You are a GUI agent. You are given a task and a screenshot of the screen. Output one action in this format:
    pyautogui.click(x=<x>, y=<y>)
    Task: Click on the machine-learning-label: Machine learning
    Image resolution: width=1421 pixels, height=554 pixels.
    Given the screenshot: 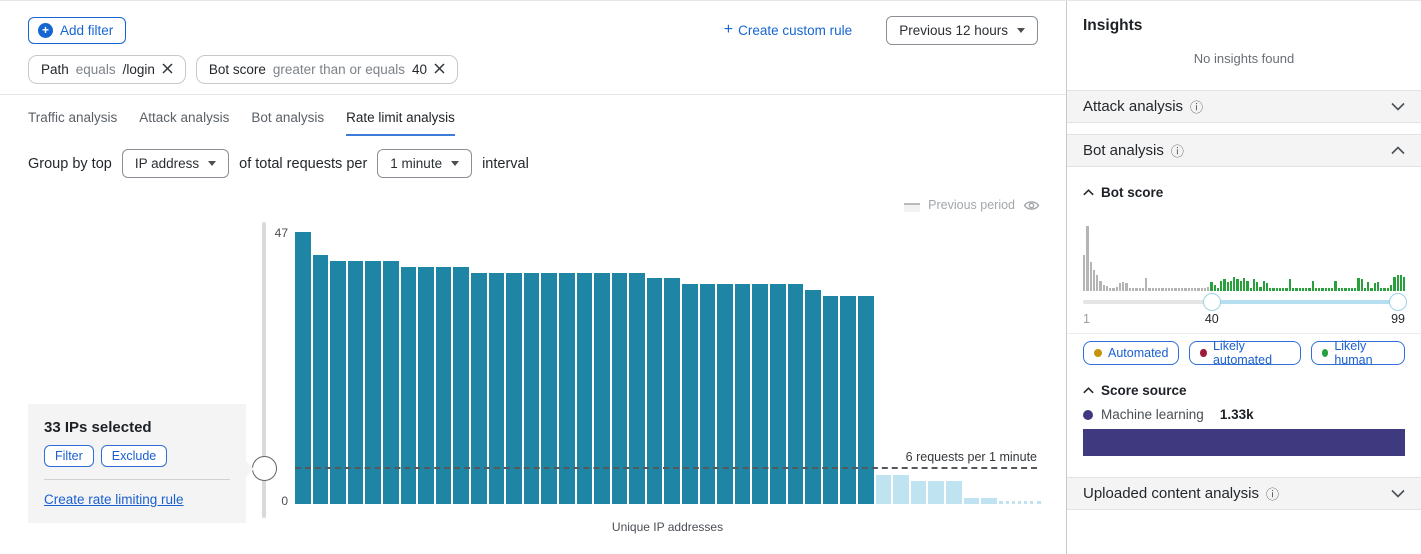 What is the action you would take?
    pyautogui.click(x=1152, y=414)
    